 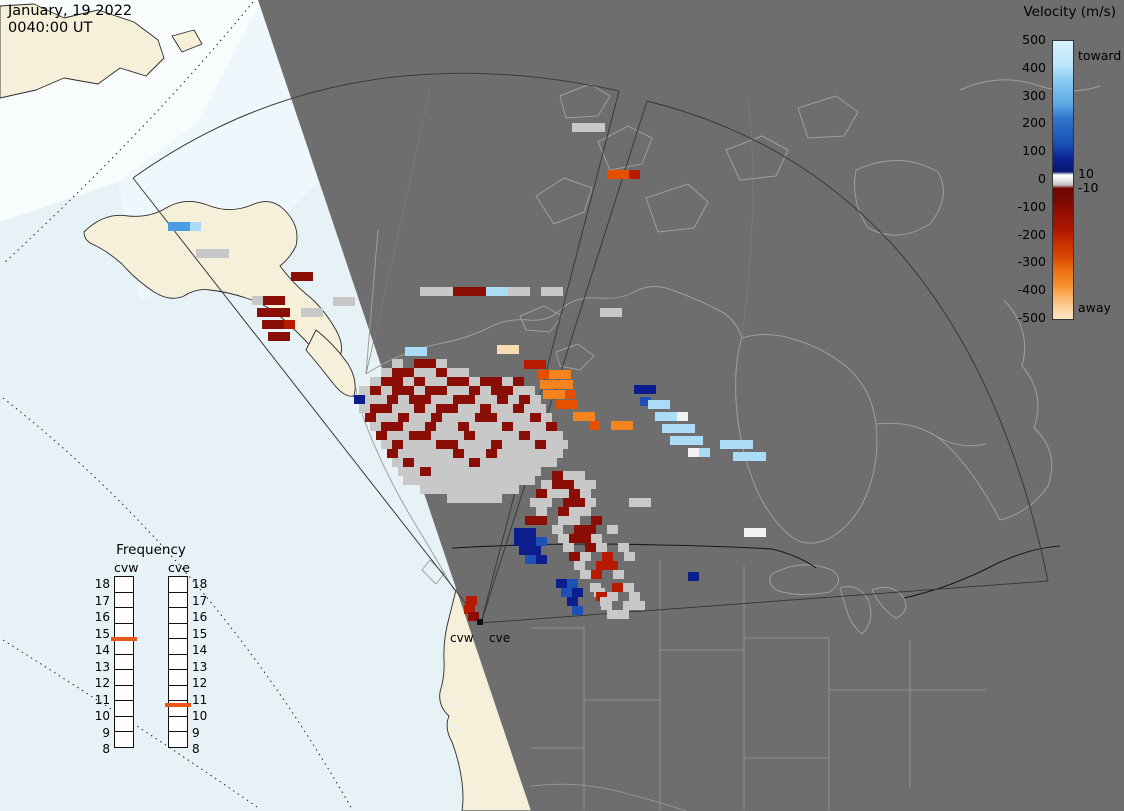 What do you see at coordinates (102, 716) in the screenshot?
I see `frequency-tick-label: 10` at bounding box center [102, 716].